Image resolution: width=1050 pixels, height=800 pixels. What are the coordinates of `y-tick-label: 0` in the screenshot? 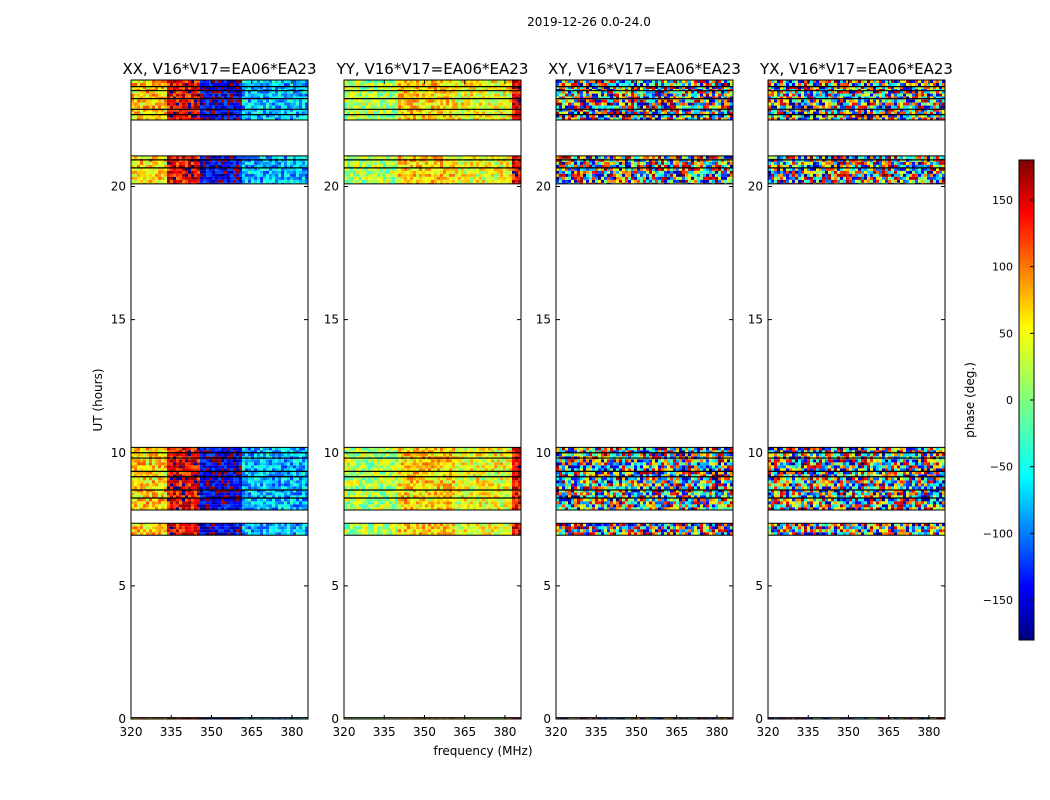 It's located at (122, 719).